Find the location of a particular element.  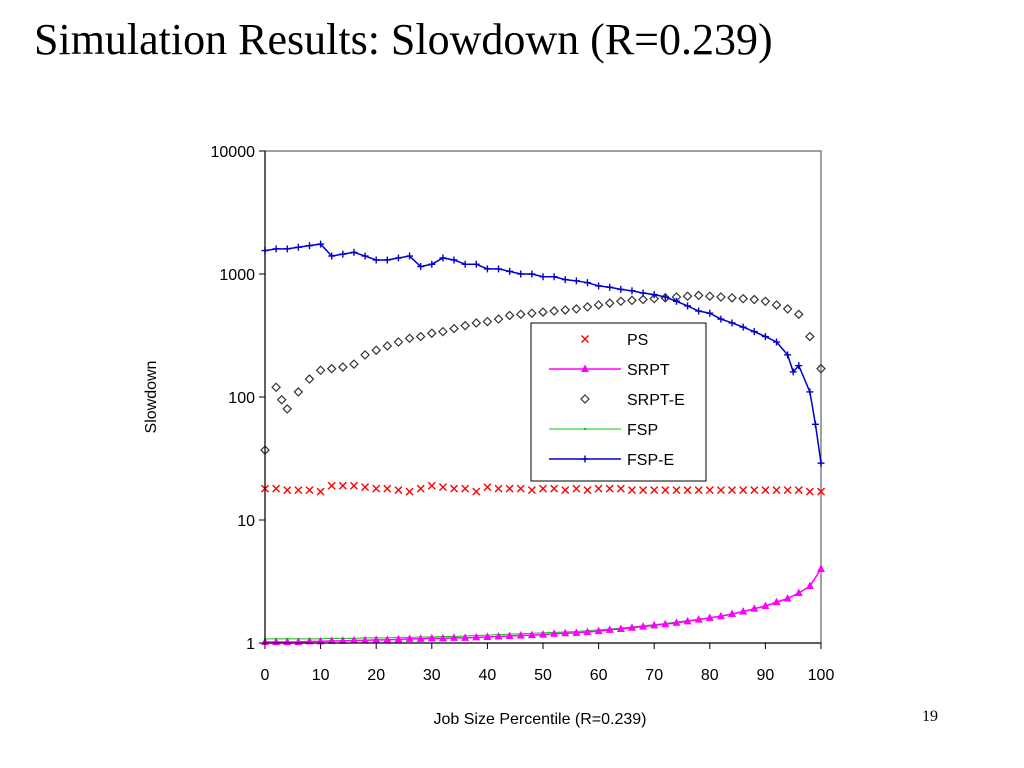

legend-item-ps: PS is located at coordinates (614, 340).